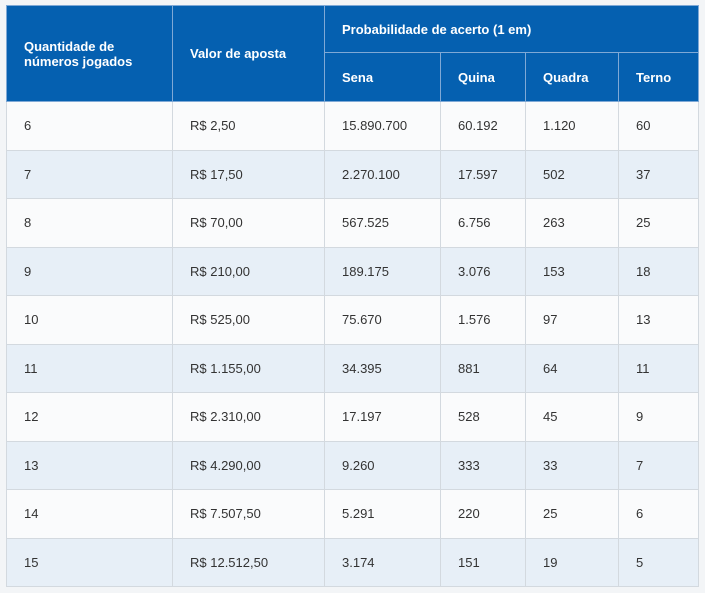  What do you see at coordinates (382, 271) in the screenshot?
I see `cell-sena: 189.175` at bounding box center [382, 271].